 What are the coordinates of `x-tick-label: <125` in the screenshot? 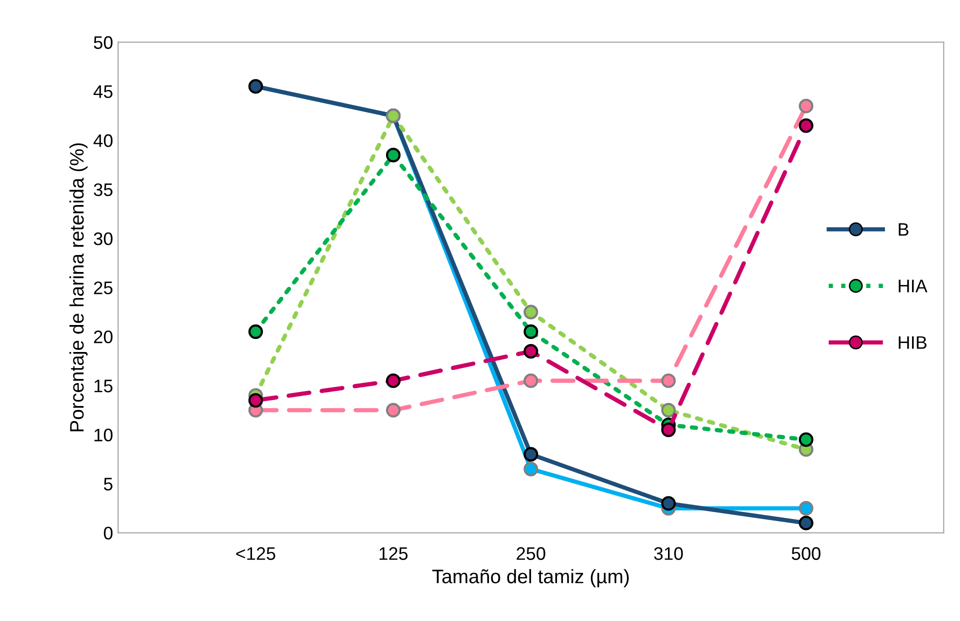 It's located at (256, 553).